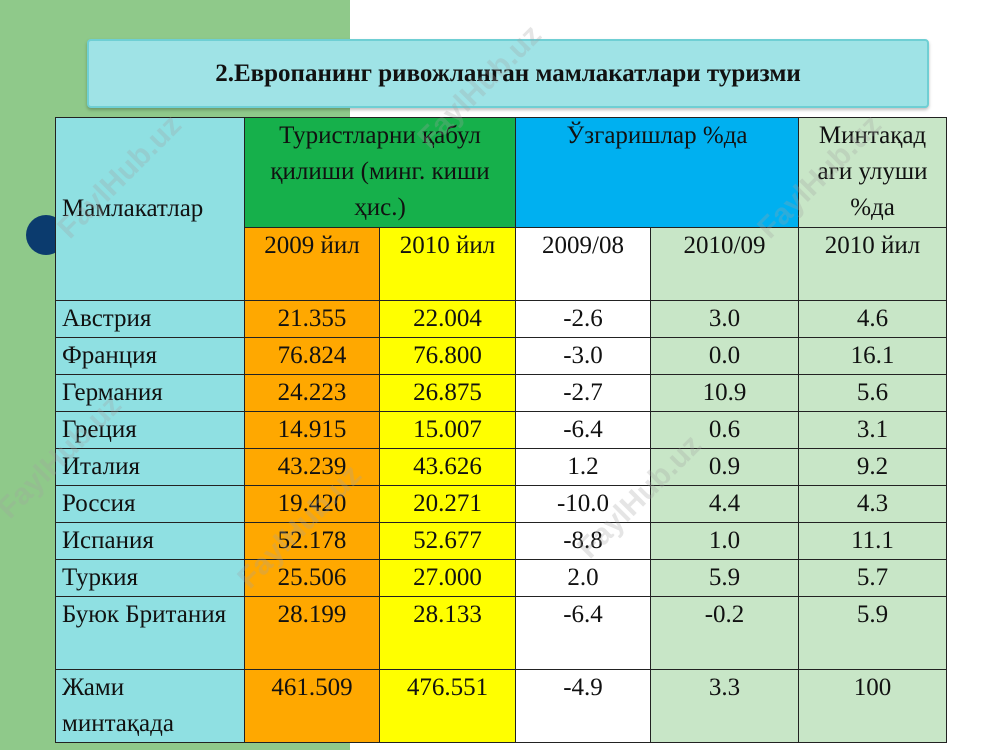  What do you see at coordinates (150, 633) in the screenshot?
I see `country-cell: Буюк Британия` at bounding box center [150, 633].